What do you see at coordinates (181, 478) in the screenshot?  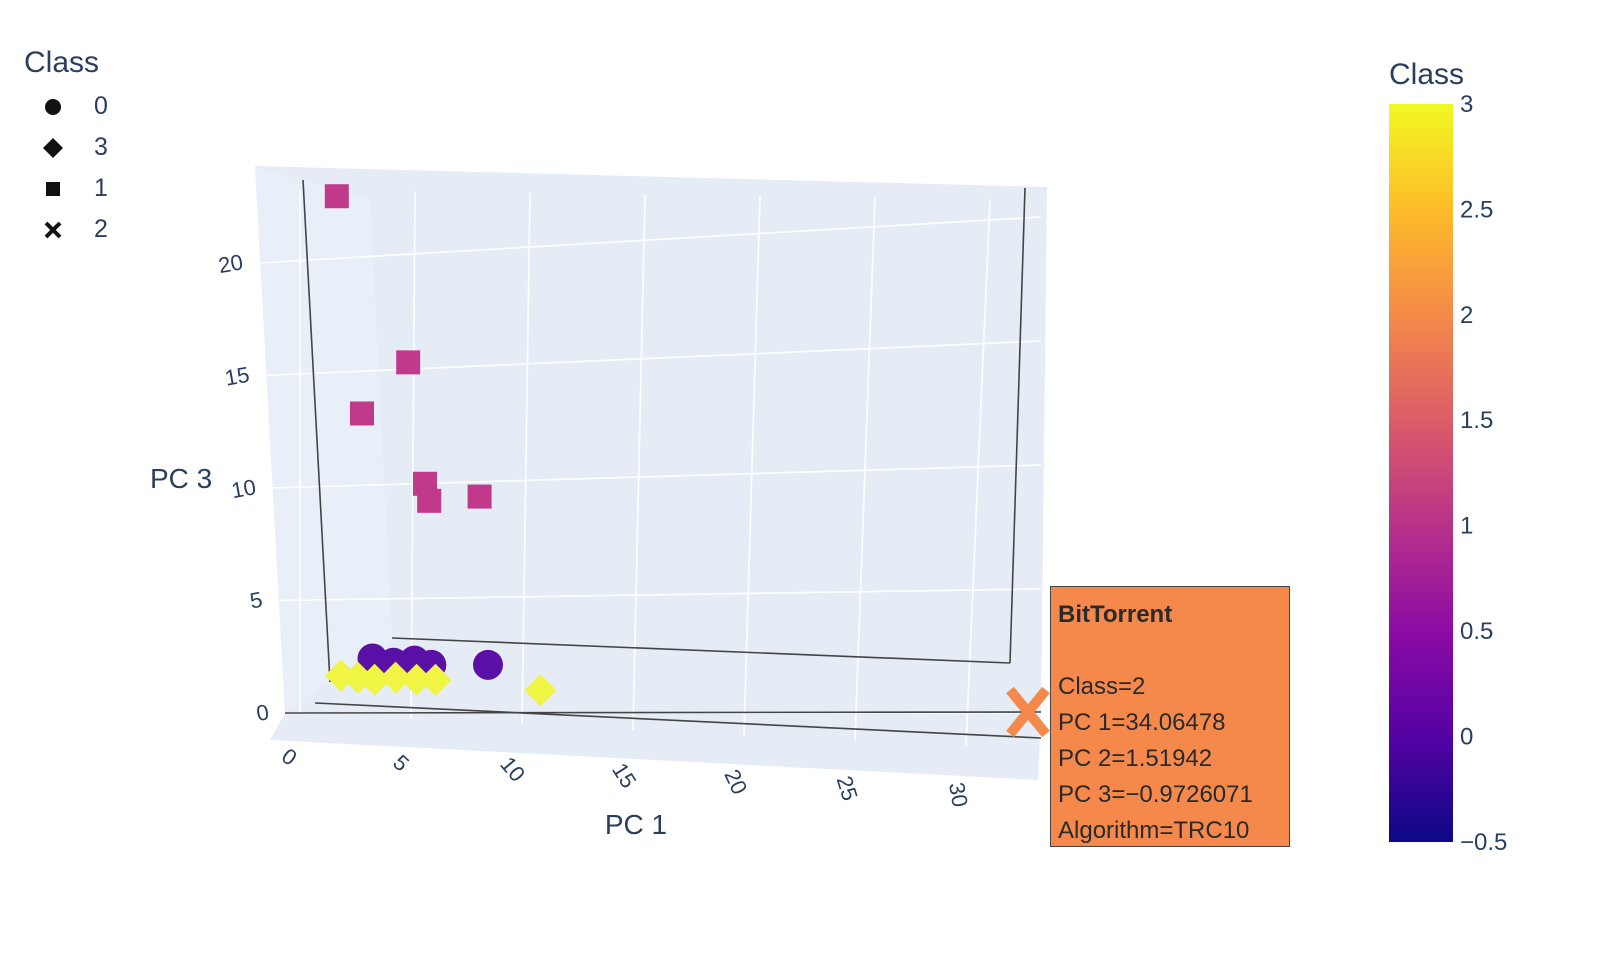 I see `z-axis-label: PC 3` at bounding box center [181, 478].